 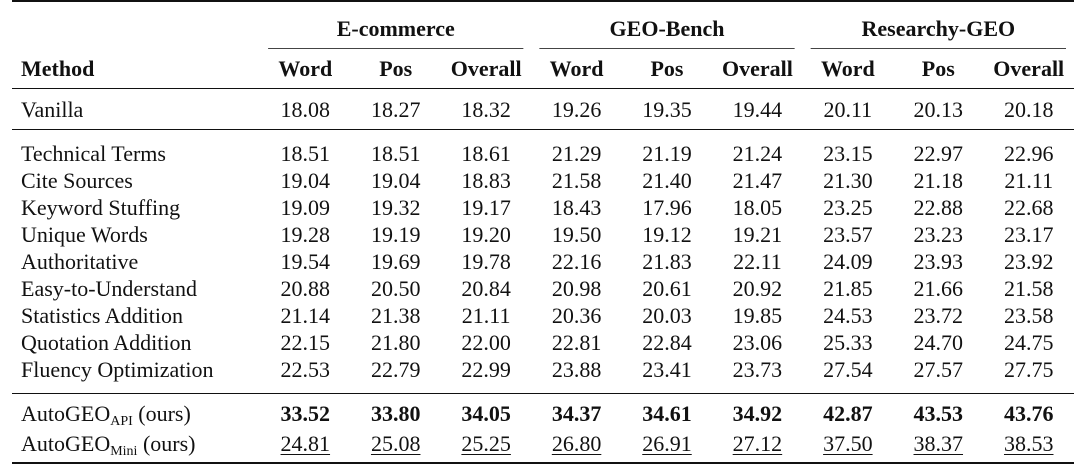 I want to click on value-cell: 23.73, so click(x=757, y=369).